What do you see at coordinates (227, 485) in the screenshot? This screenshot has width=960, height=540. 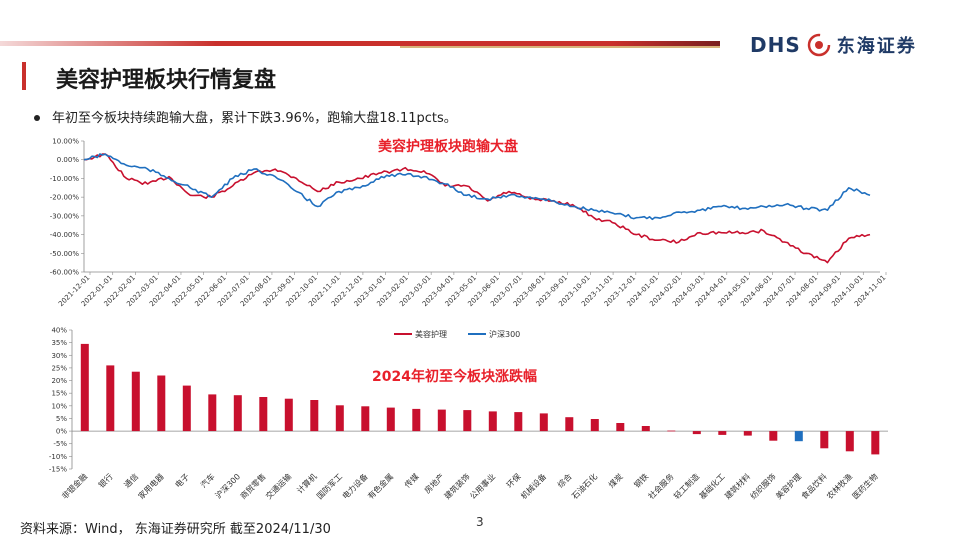 I see `bar-category-label: 沪深300` at bounding box center [227, 485].